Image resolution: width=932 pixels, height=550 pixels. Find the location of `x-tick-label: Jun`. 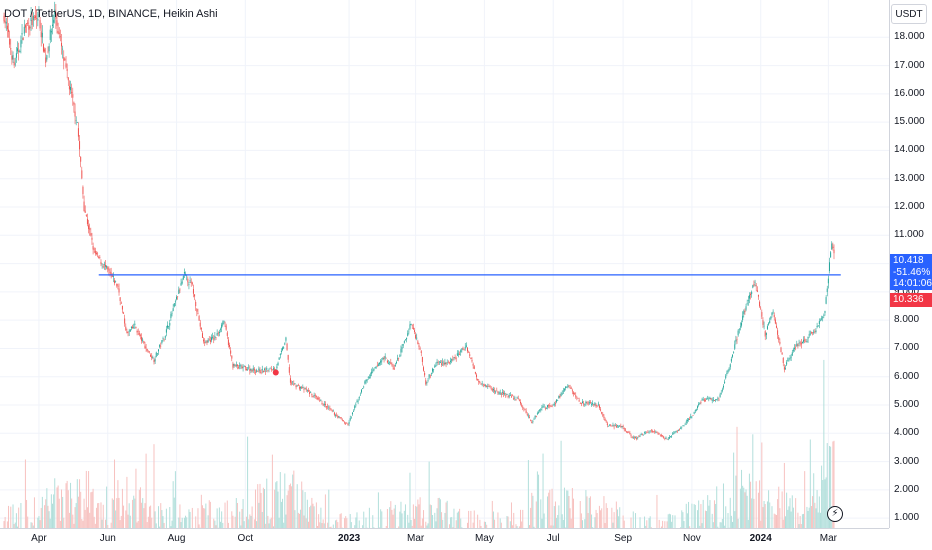

x-tick-label: Jun is located at coordinates (107, 538).